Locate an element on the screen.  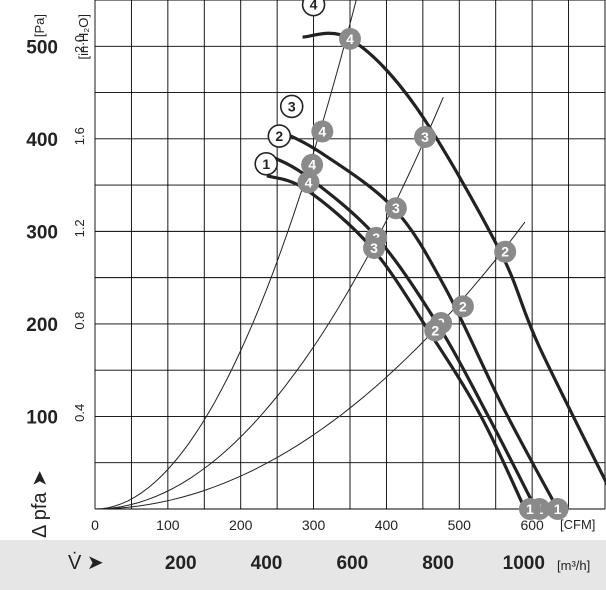
x-tick-label: 400 is located at coordinates (387, 525).